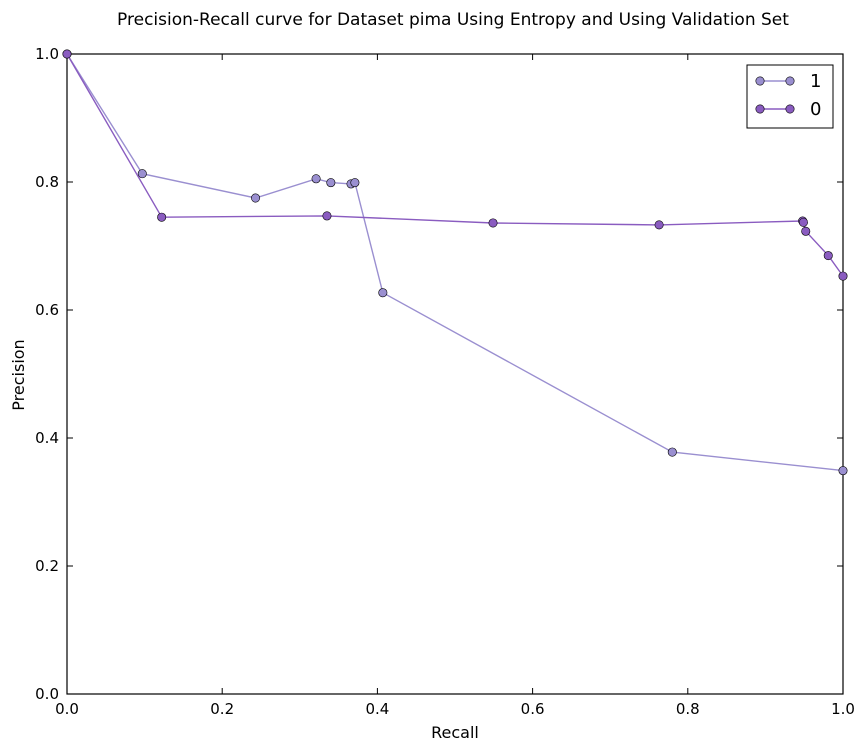 The width and height of the screenshot is (865, 752). I want to click on y-tick-label: 0.6, so click(47, 310).